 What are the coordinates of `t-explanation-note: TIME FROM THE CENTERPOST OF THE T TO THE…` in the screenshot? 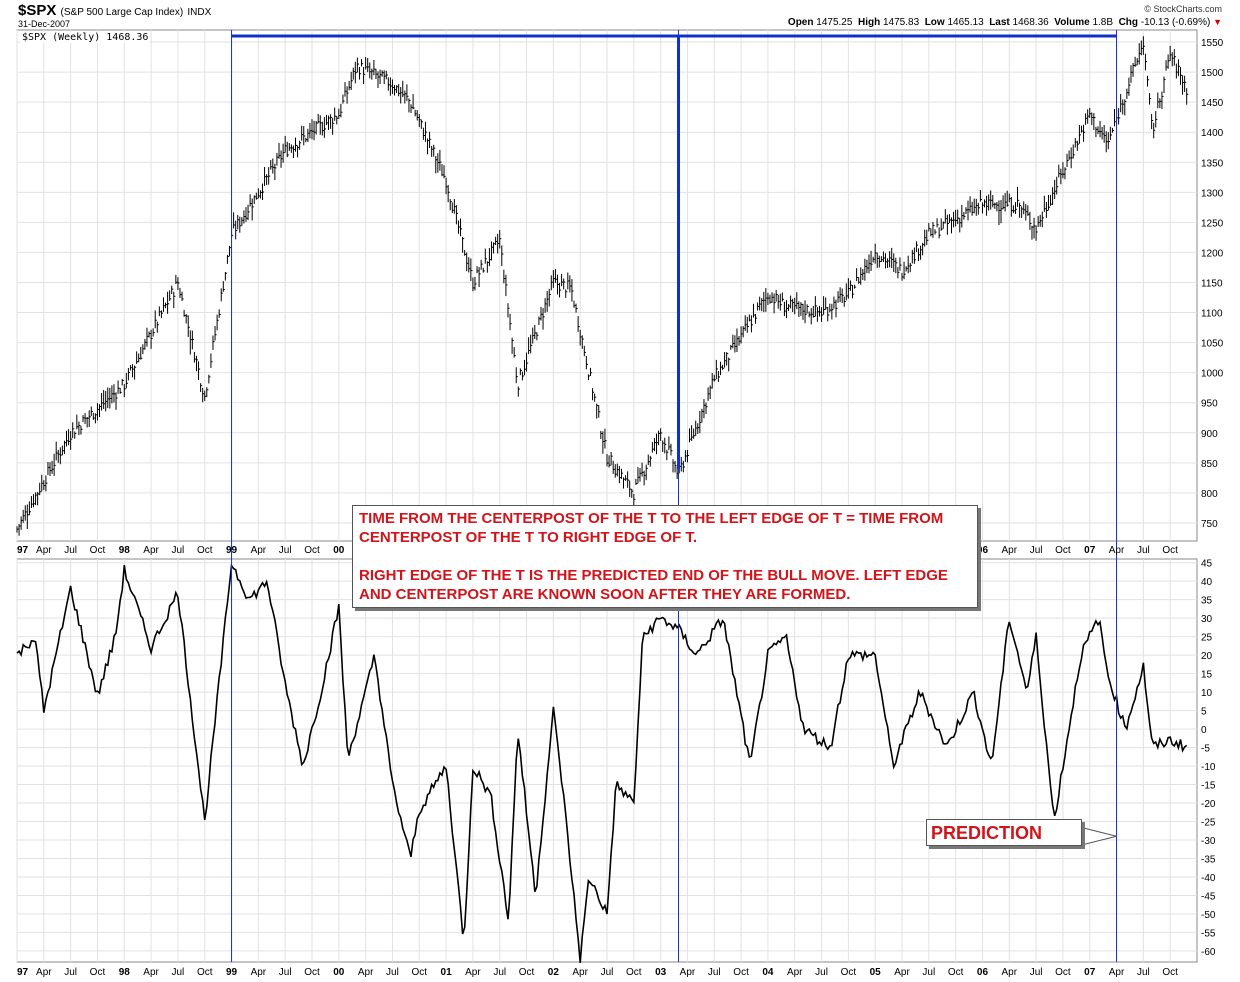 It's located at (665, 556).